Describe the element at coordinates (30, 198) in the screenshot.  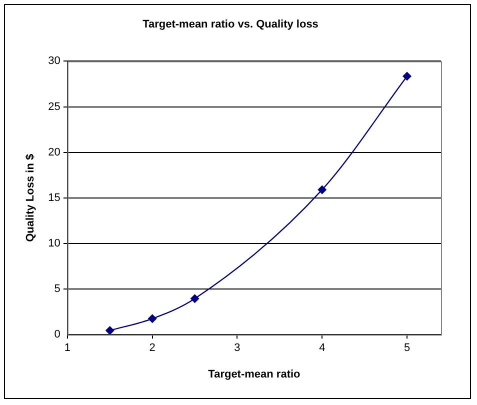
I see `y-axis-title: Quality Loss in $` at that location.